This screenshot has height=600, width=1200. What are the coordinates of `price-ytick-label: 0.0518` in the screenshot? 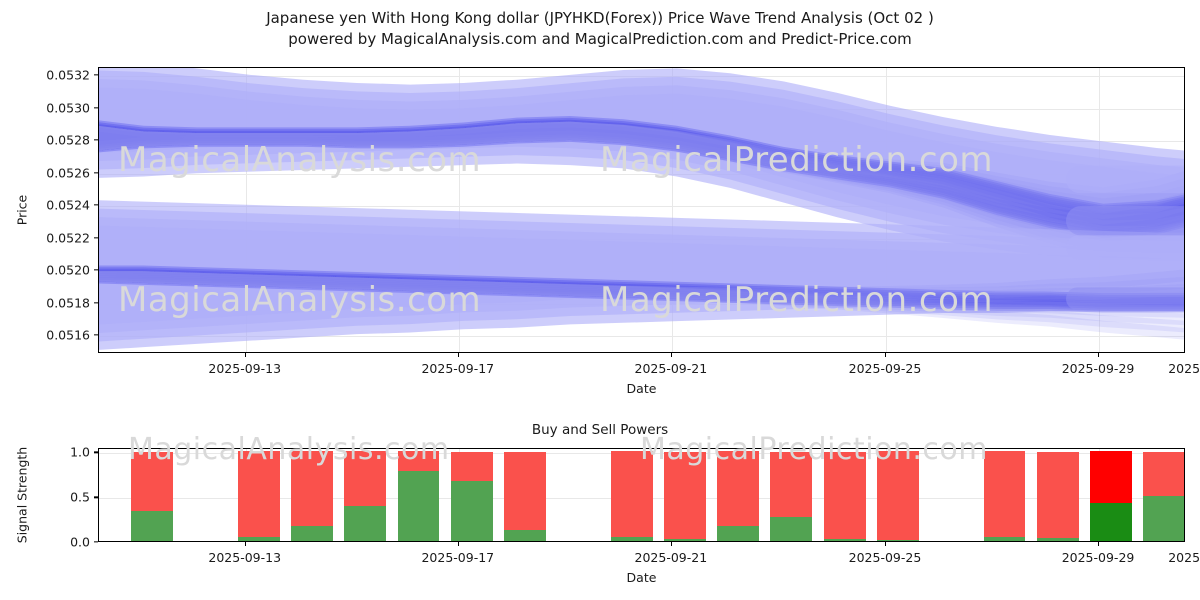 It's located at (68, 303).